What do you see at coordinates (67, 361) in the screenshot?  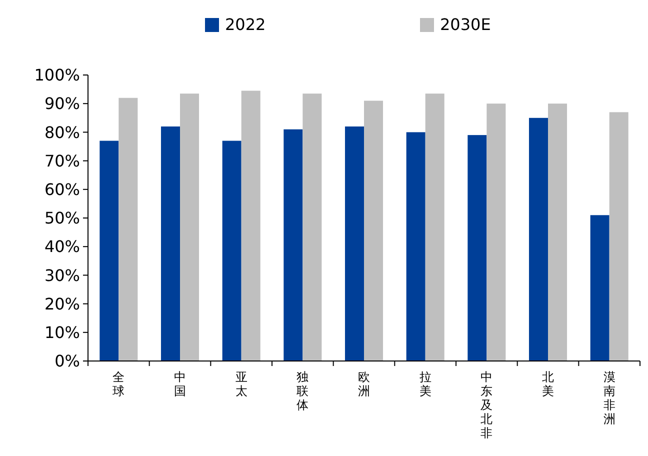 I see `y-tick-label: 0%` at bounding box center [67, 361].